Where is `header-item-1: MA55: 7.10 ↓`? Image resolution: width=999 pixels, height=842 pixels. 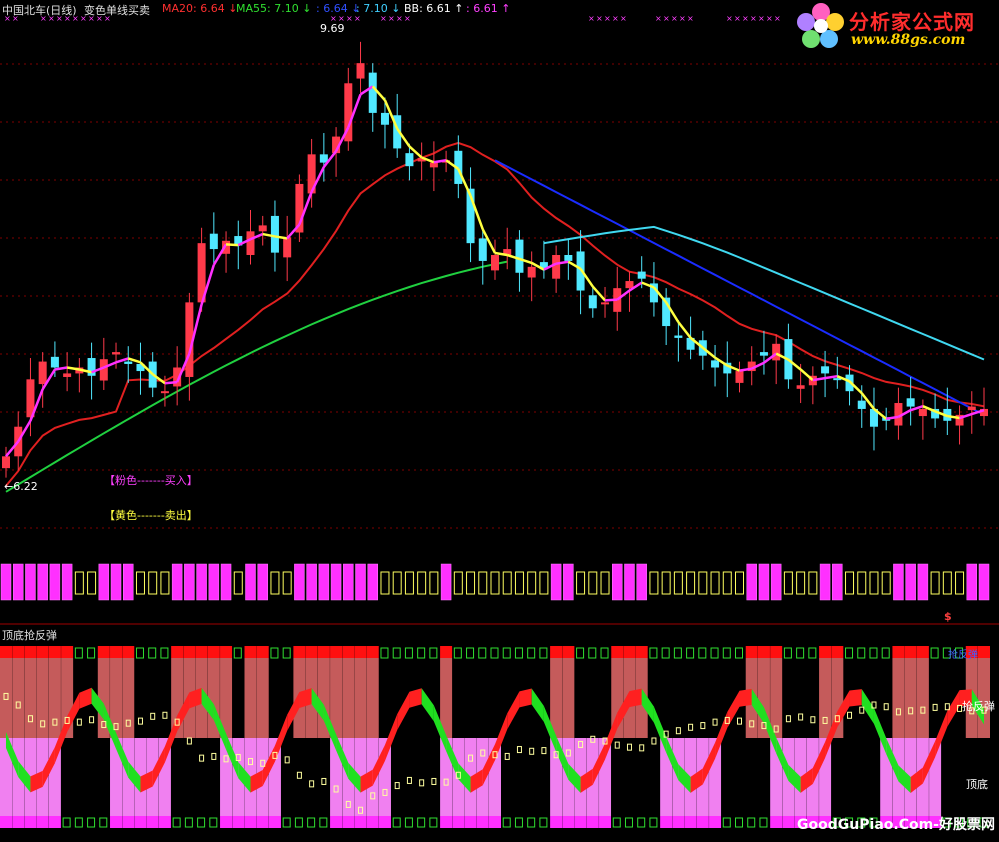
header-item-1: MA55: 7.10 ↓ is located at coordinates (274, 8).